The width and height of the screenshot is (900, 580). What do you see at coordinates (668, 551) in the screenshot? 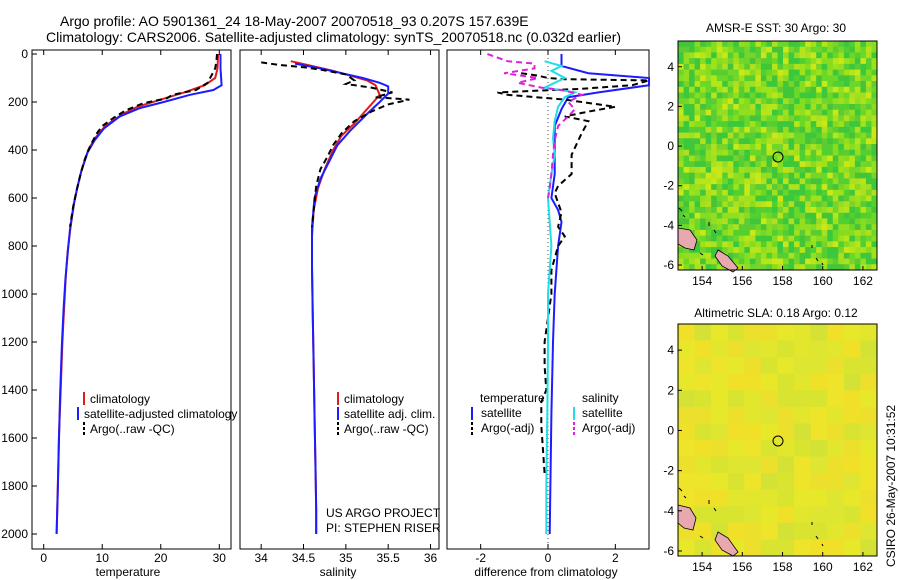
I see `y-tick-label: -6` at bounding box center [668, 551].